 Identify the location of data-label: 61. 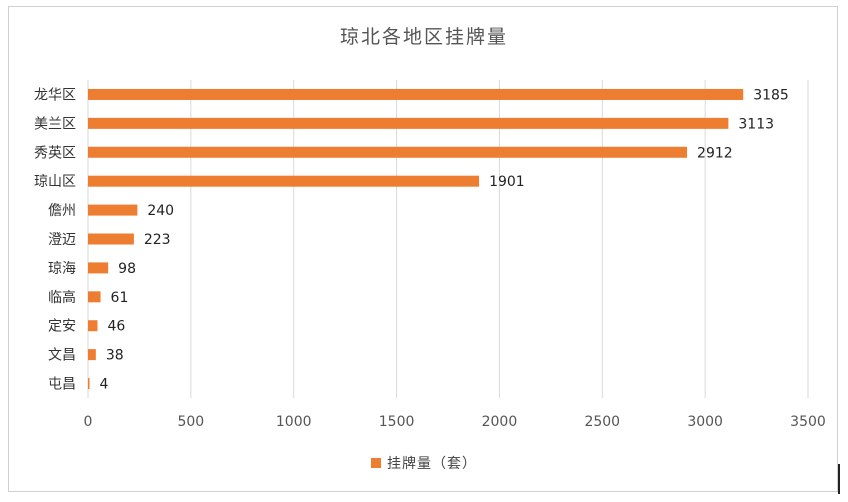
(120, 298).